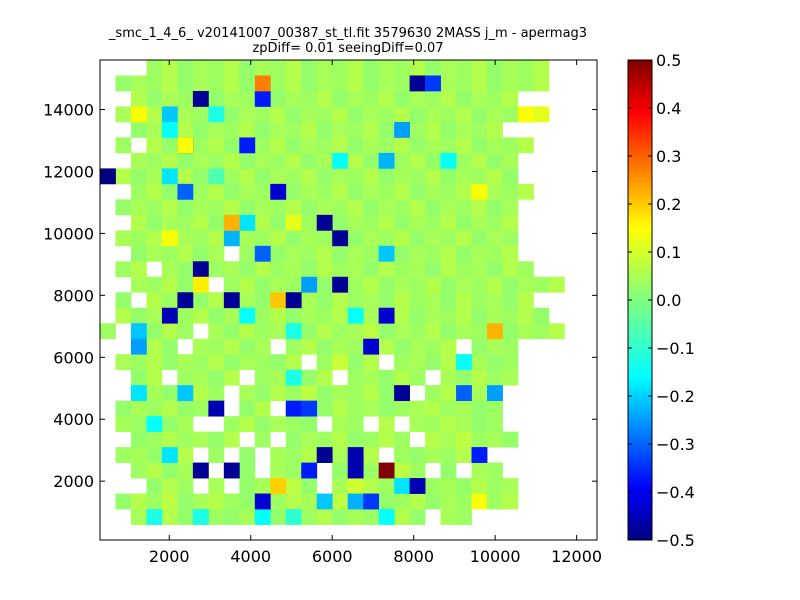  Describe the element at coordinates (675, 492) in the screenshot. I see `colorbar-tick-label: −0.4` at that location.